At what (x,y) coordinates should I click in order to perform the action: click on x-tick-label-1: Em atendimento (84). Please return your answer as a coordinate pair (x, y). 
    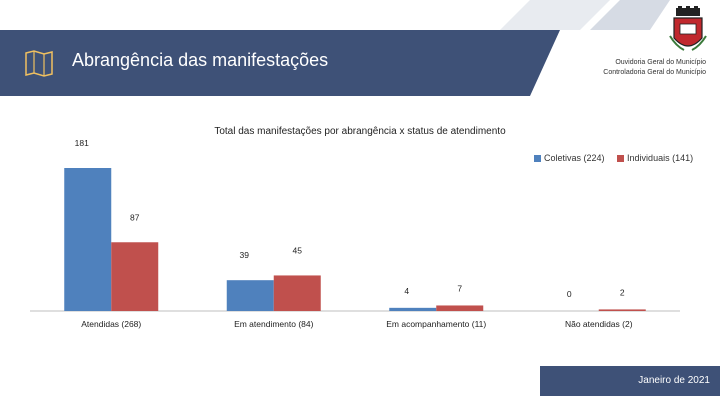
    Looking at the image, I should click on (274, 324).